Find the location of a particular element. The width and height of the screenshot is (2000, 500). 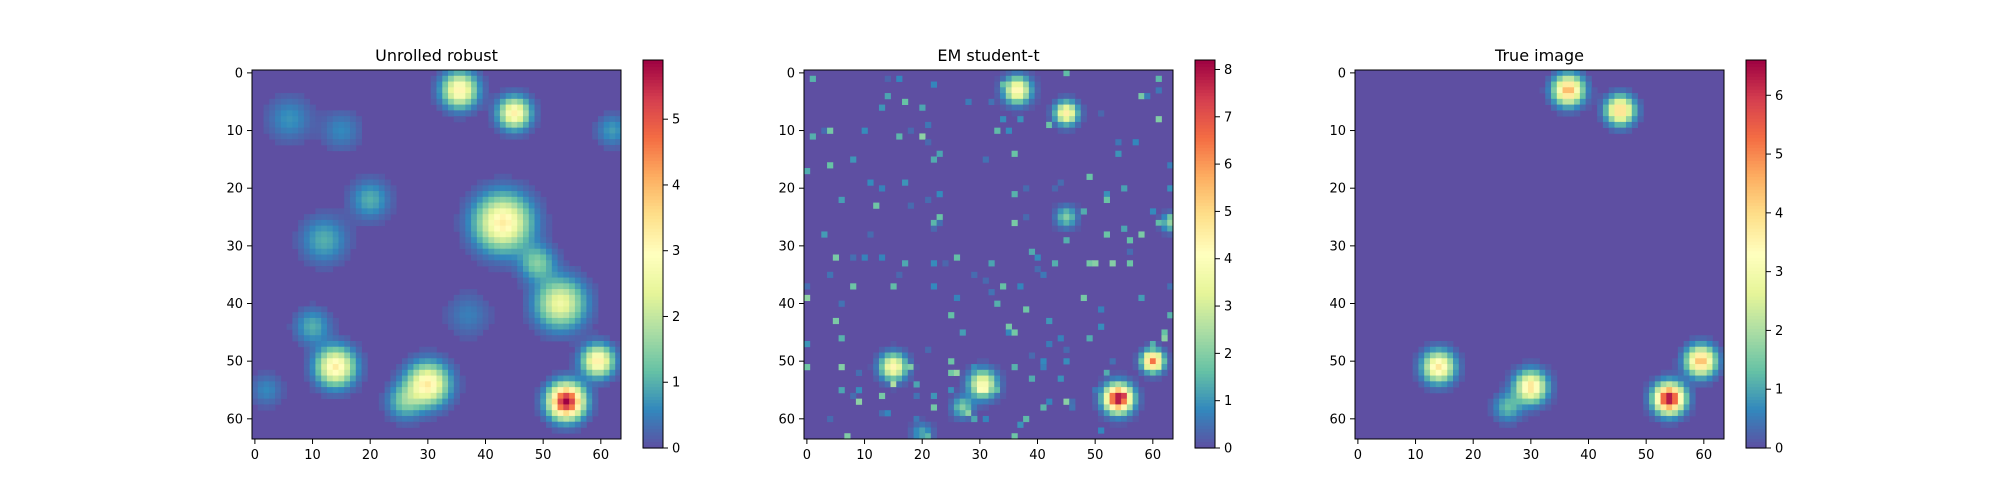

axes-frame is located at coordinates (1539, 254).